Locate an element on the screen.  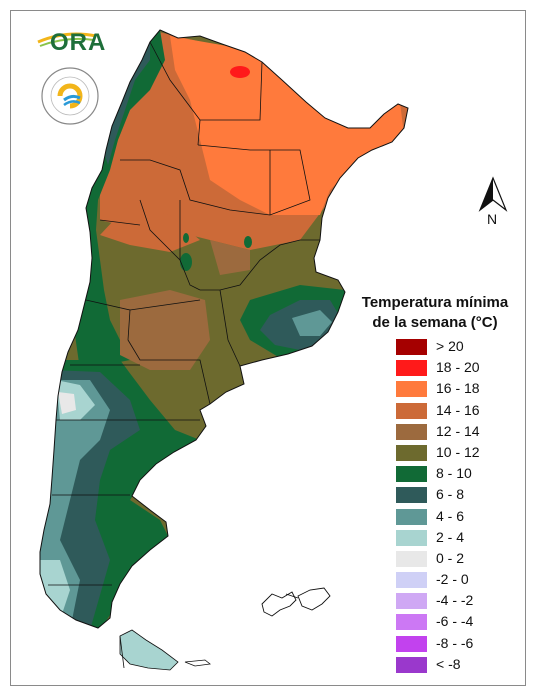
legend-label: -4 - -2 is located at coordinates (455, 600).